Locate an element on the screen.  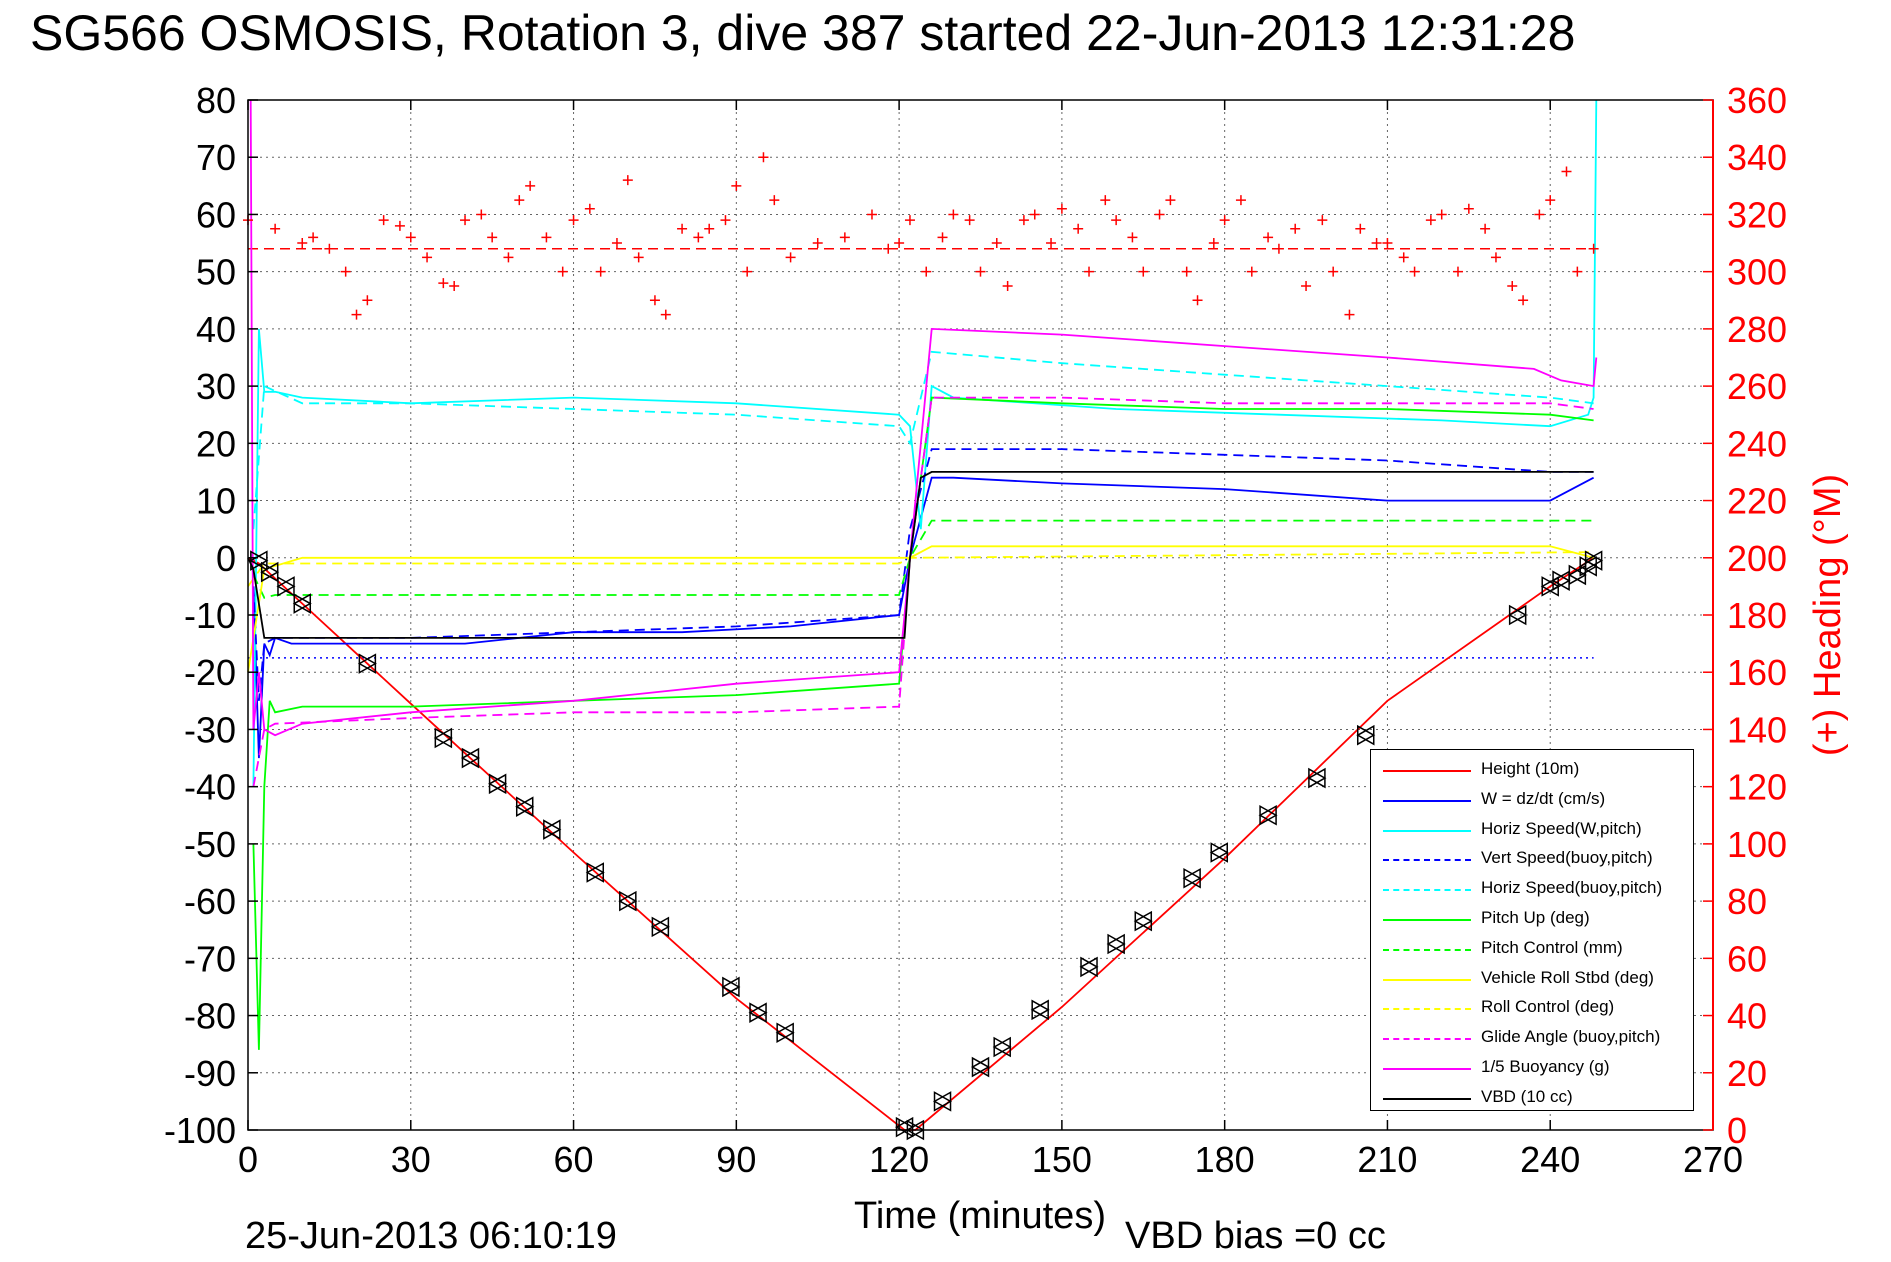
y2-tick-label: 140 is located at coordinates (1757, 729).